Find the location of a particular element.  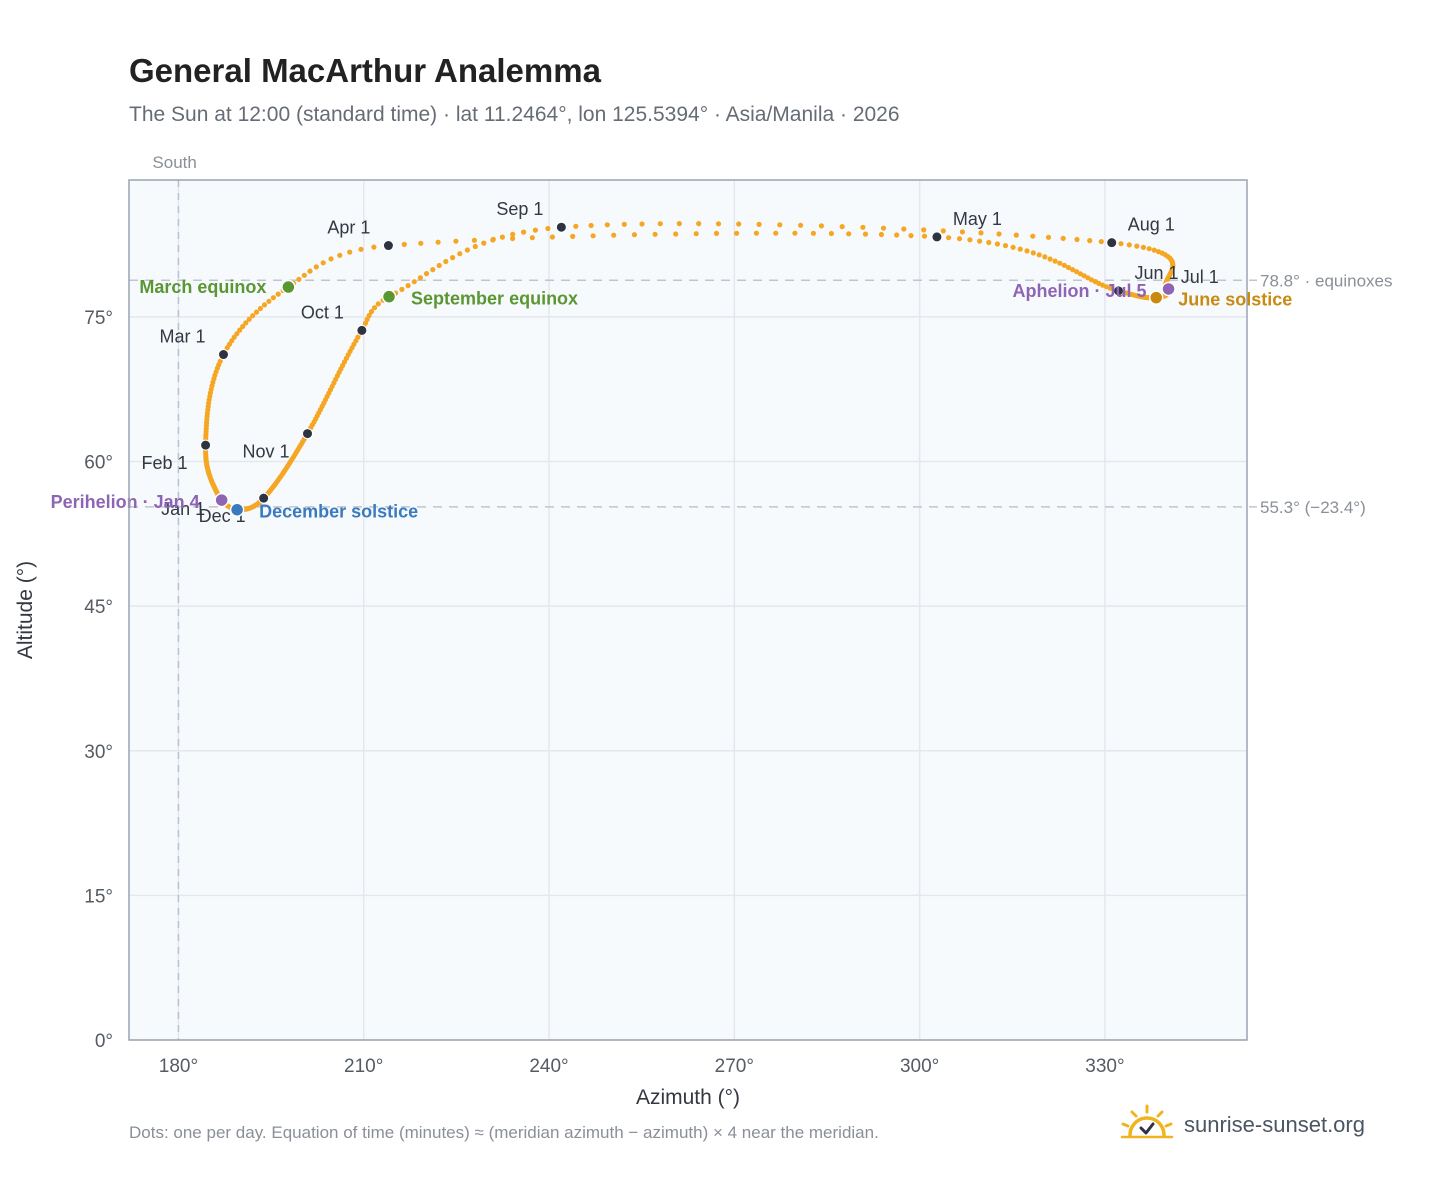

month-marker-label: Sep 1 is located at coordinates (519, 209).